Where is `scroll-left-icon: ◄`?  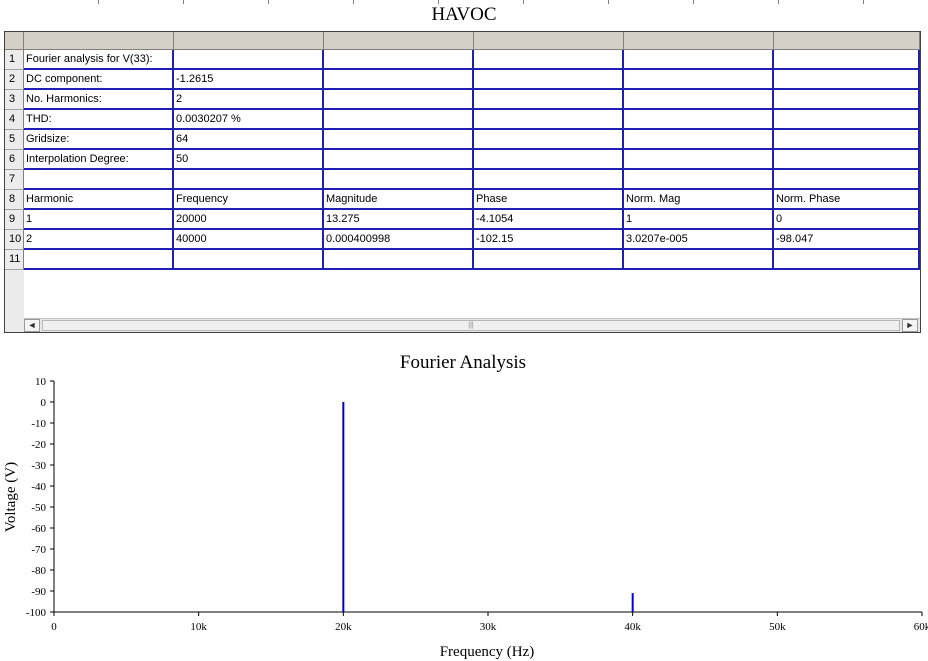
scroll-left-icon: ◄ is located at coordinates (32, 325).